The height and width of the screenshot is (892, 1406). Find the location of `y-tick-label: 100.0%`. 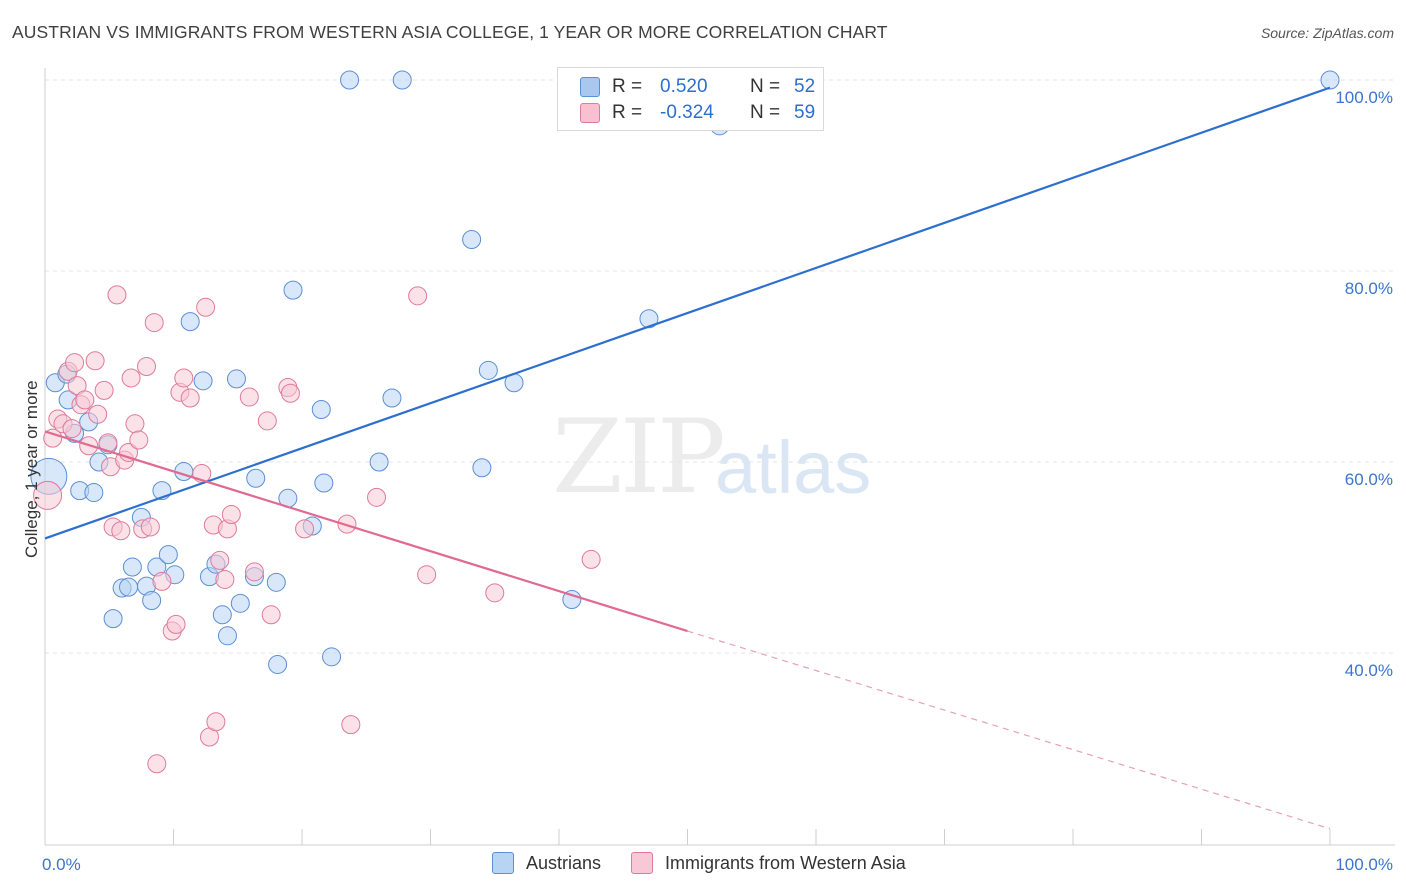

y-tick-label: 100.0% is located at coordinates (1364, 97).